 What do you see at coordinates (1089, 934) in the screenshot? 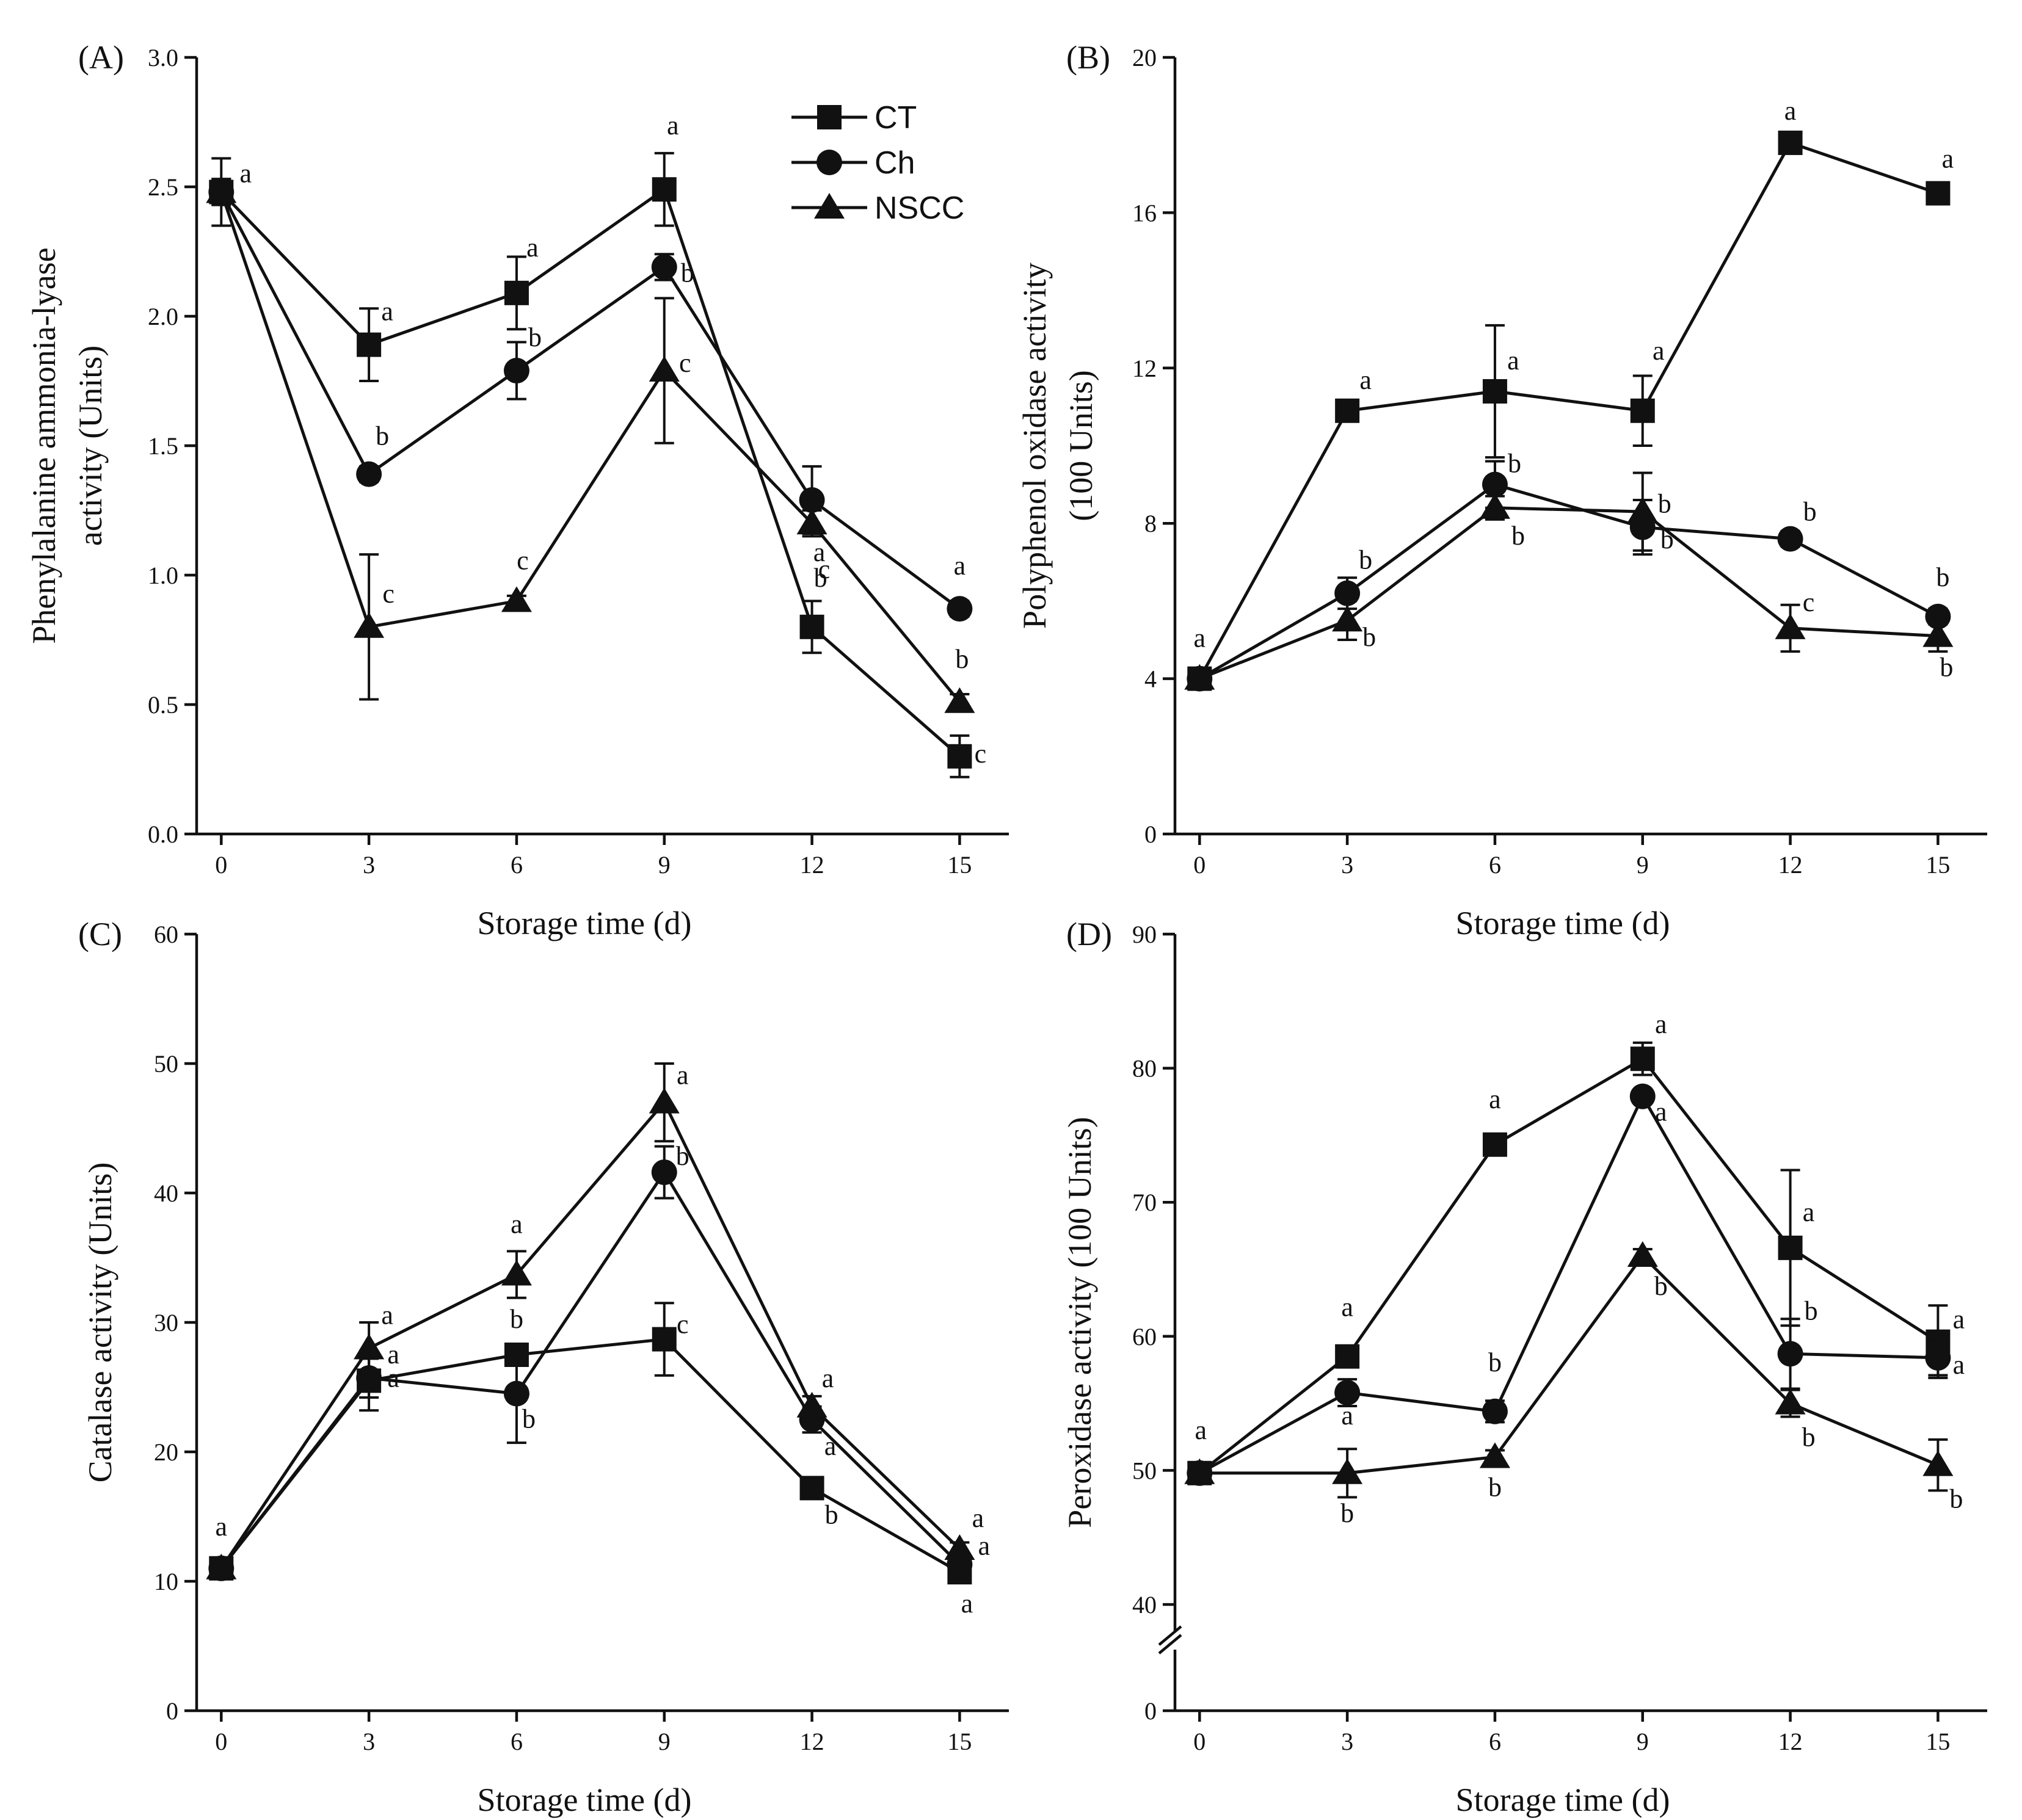
I see `panel-label: (D)` at bounding box center [1089, 934].